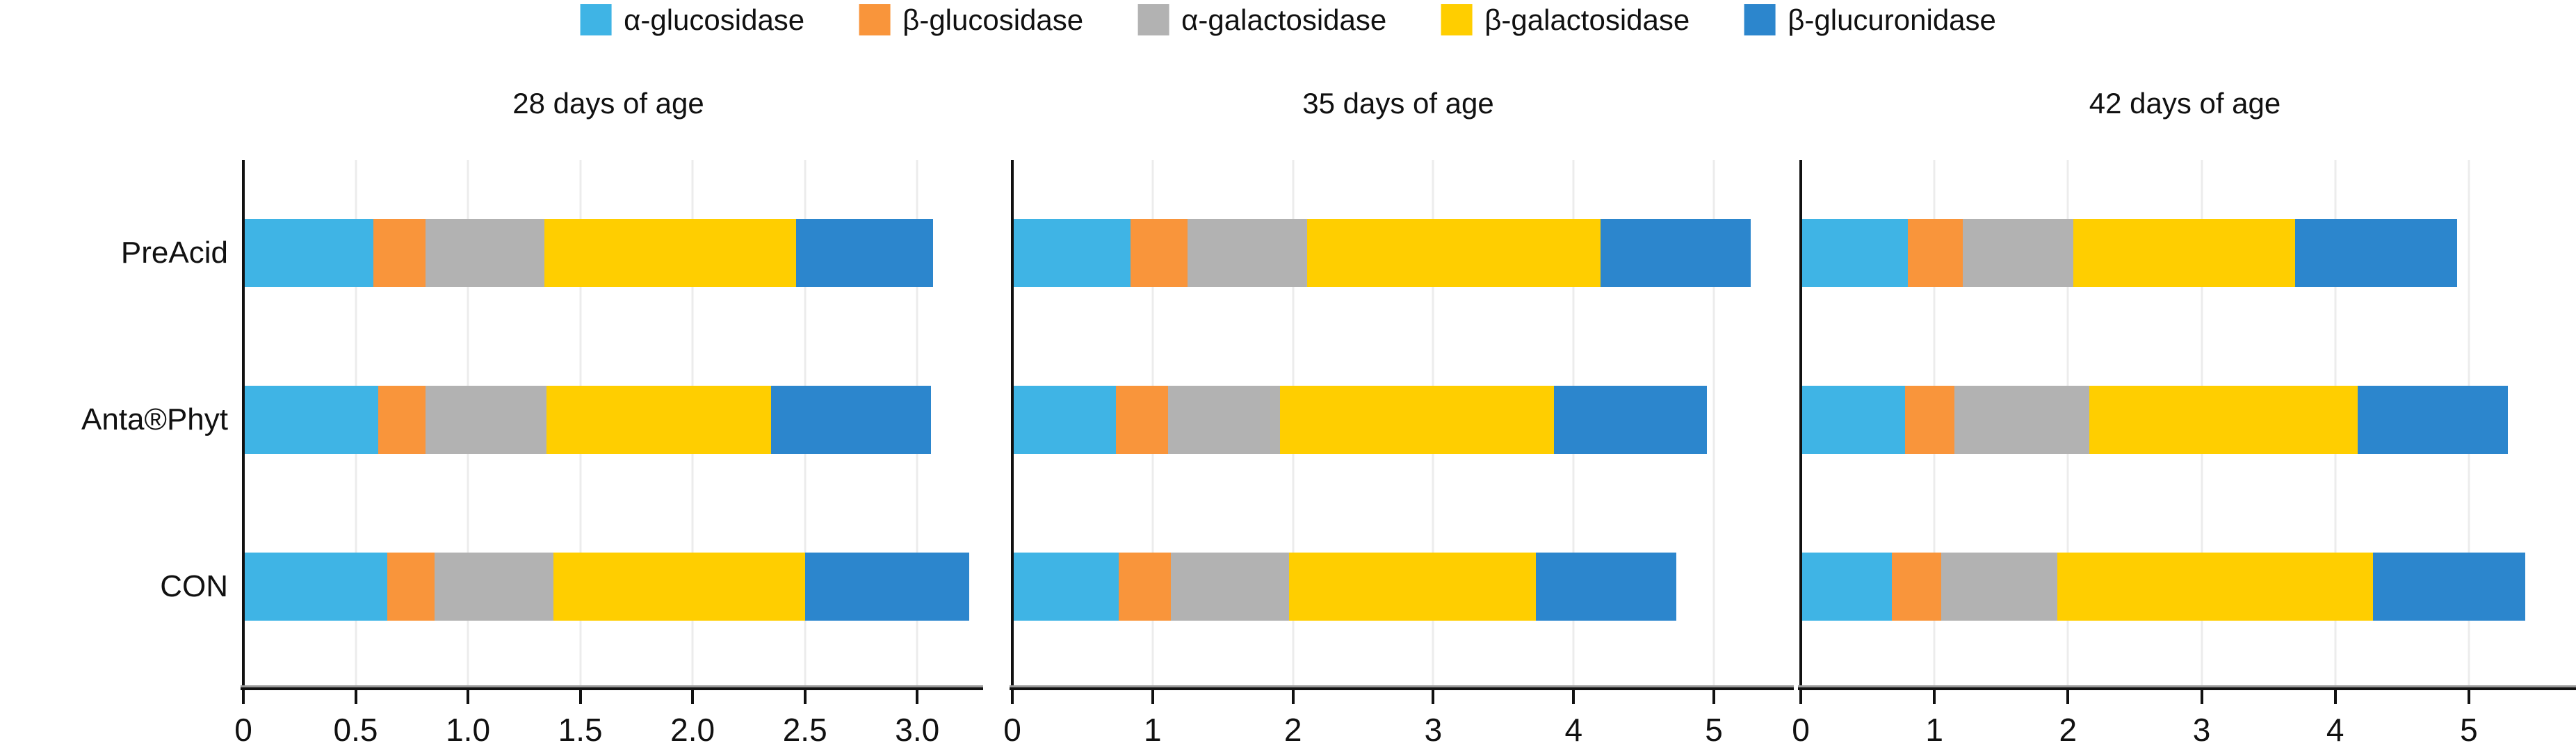 This screenshot has height=743, width=2576. What do you see at coordinates (692, 19) in the screenshot?
I see `legend-item: α-glucosidase` at bounding box center [692, 19].